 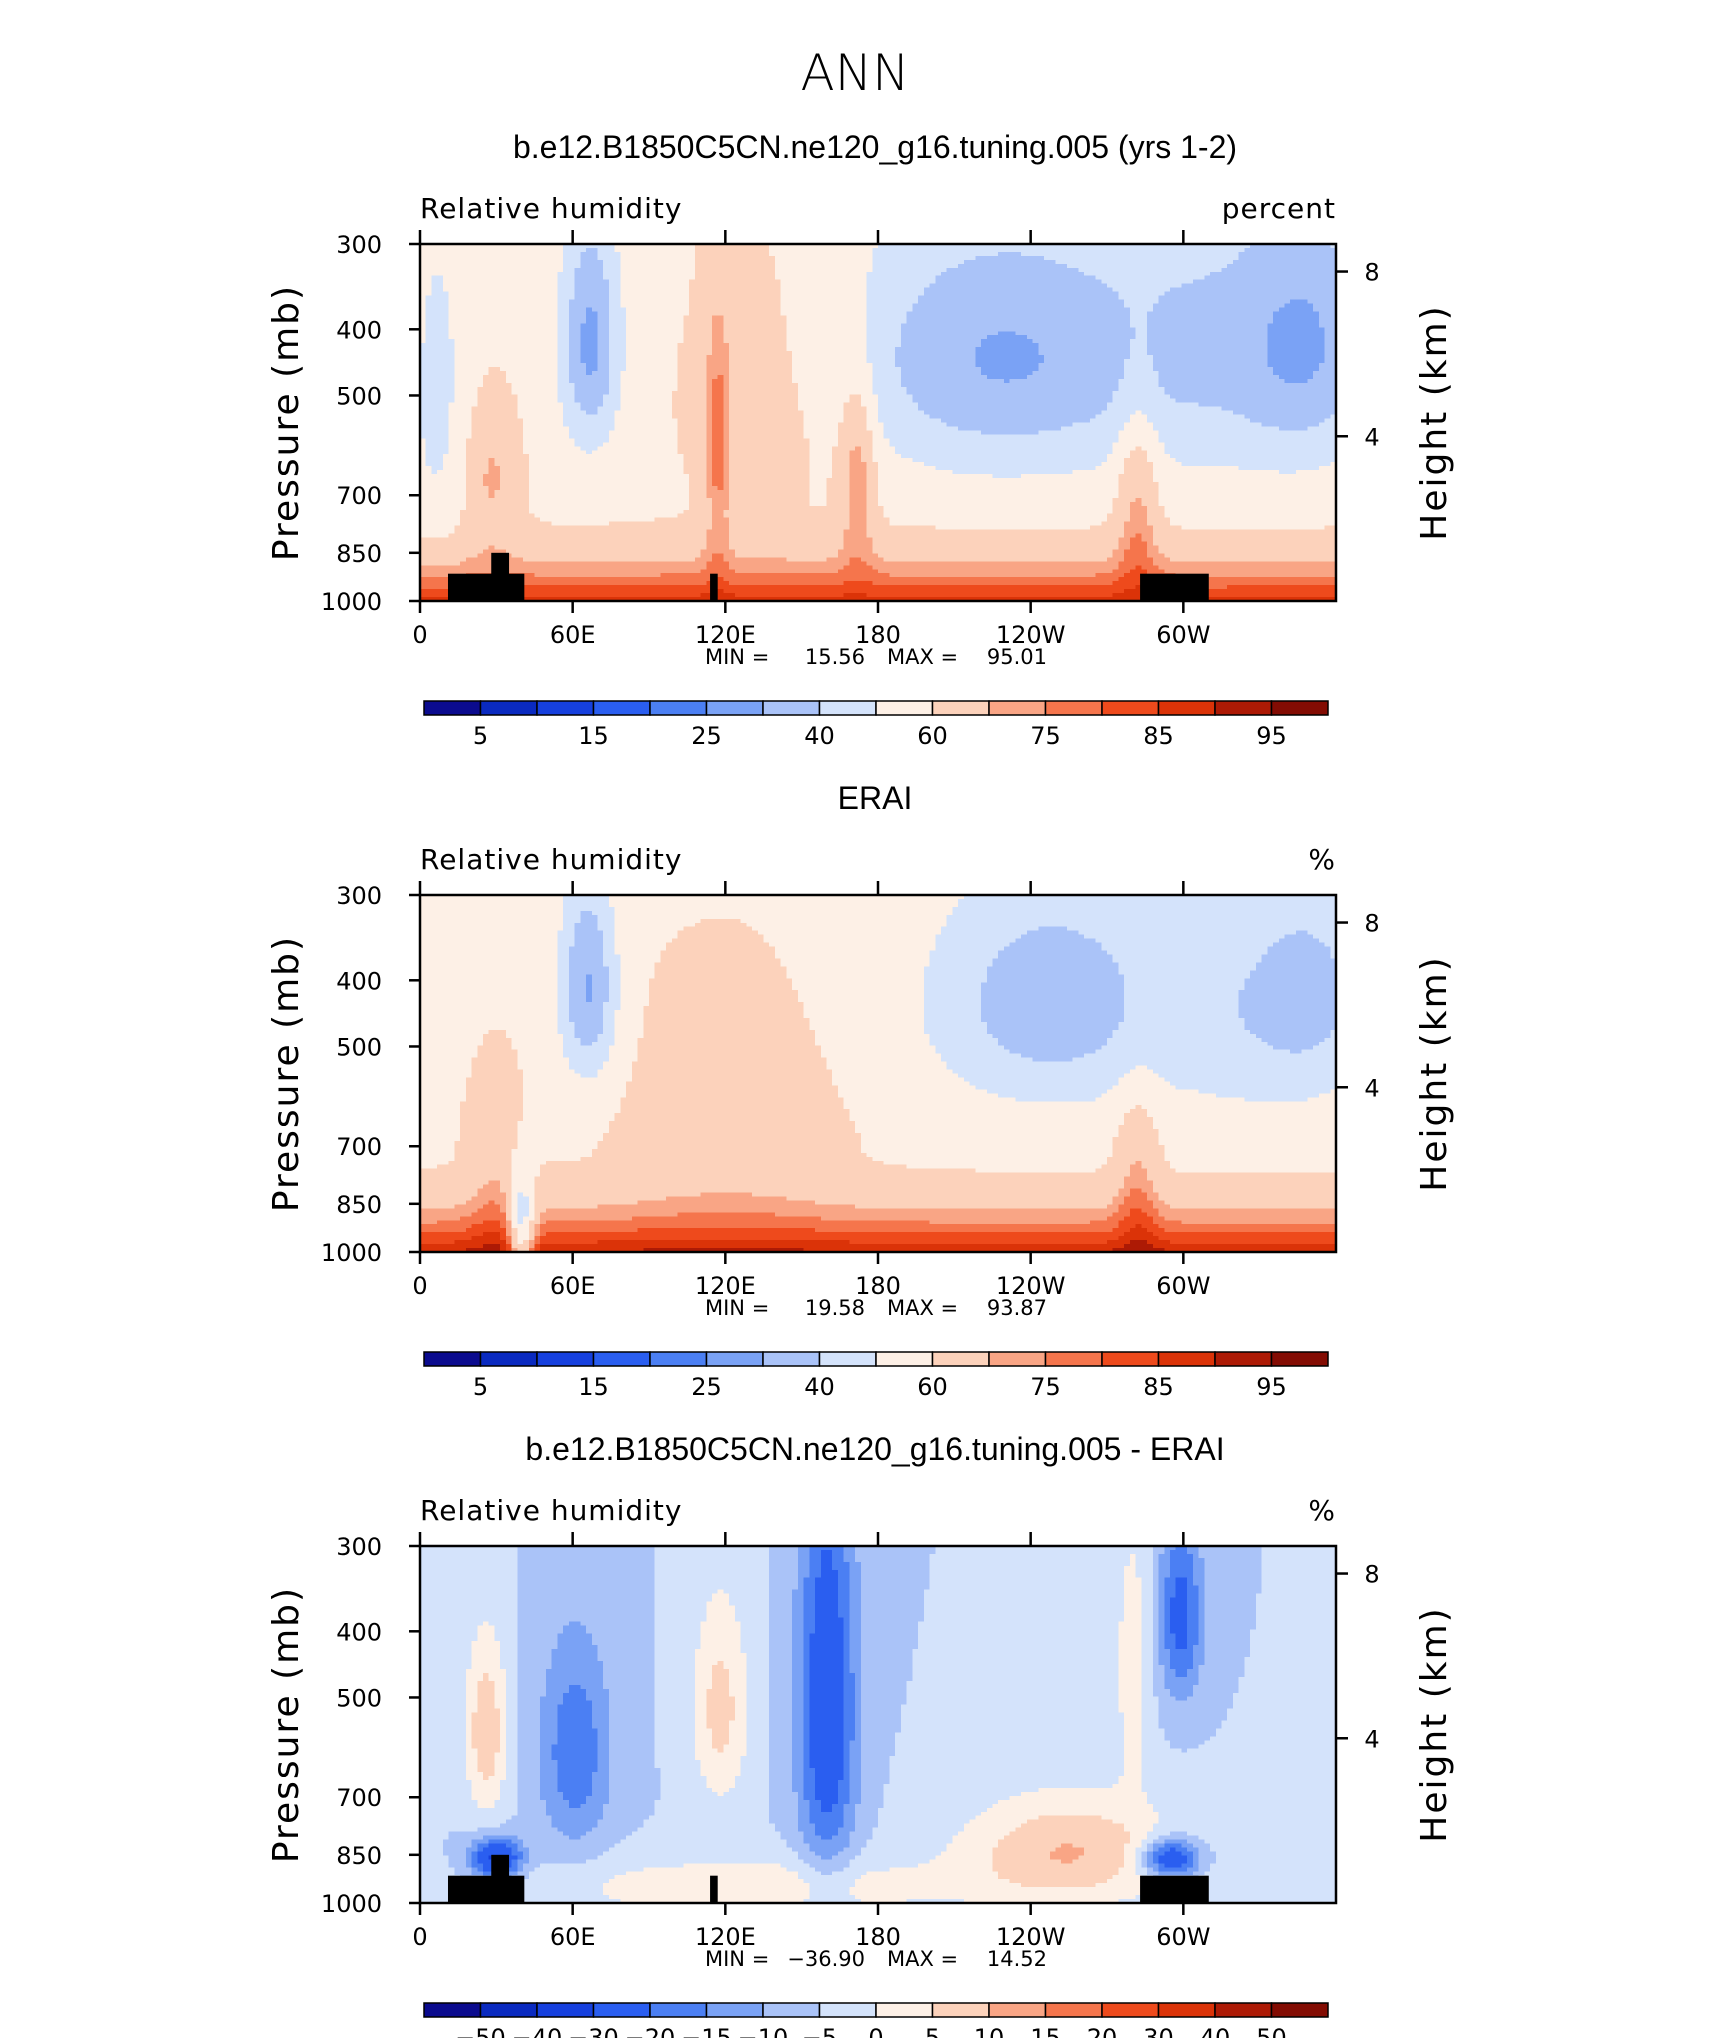 I want to click on colorbar-label: 10, so click(x=989, y=2031).